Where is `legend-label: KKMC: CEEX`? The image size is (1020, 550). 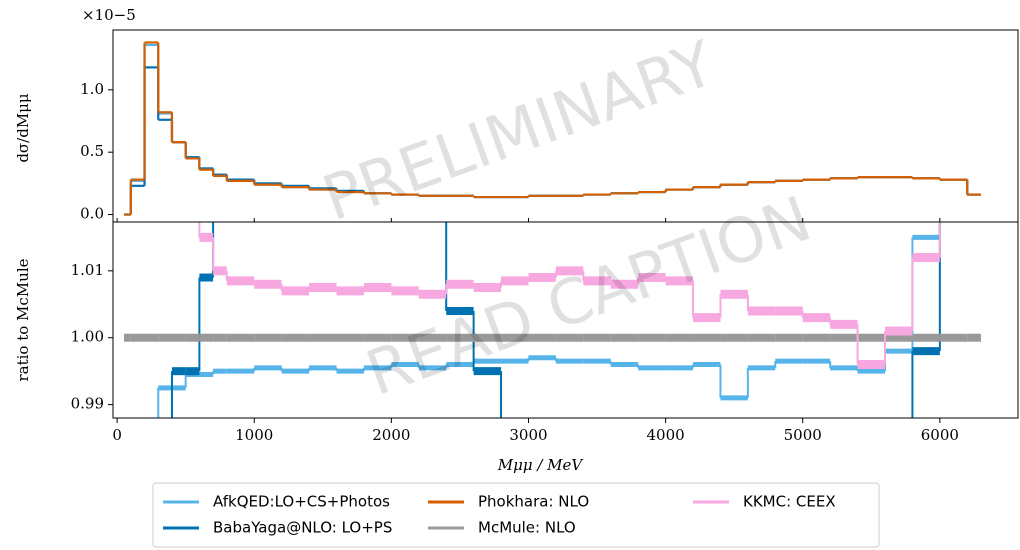 legend-label: KKMC: CEEX is located at coordinates (789, 502).